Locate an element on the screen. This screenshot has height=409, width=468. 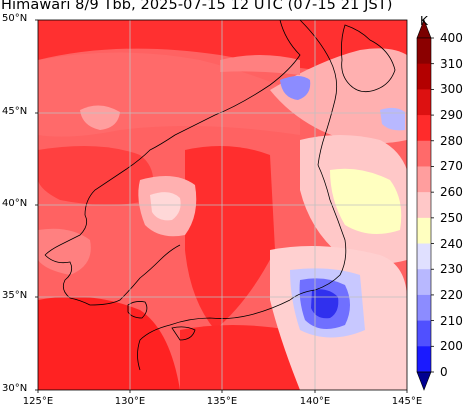
colorbar is located at coordinates (425, 205).